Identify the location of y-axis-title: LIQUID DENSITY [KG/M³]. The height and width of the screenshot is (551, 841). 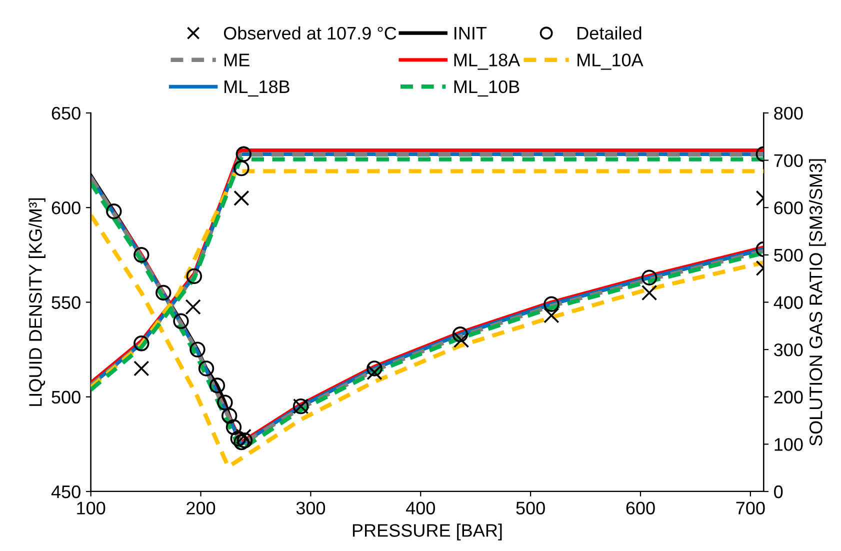
(37, 302).